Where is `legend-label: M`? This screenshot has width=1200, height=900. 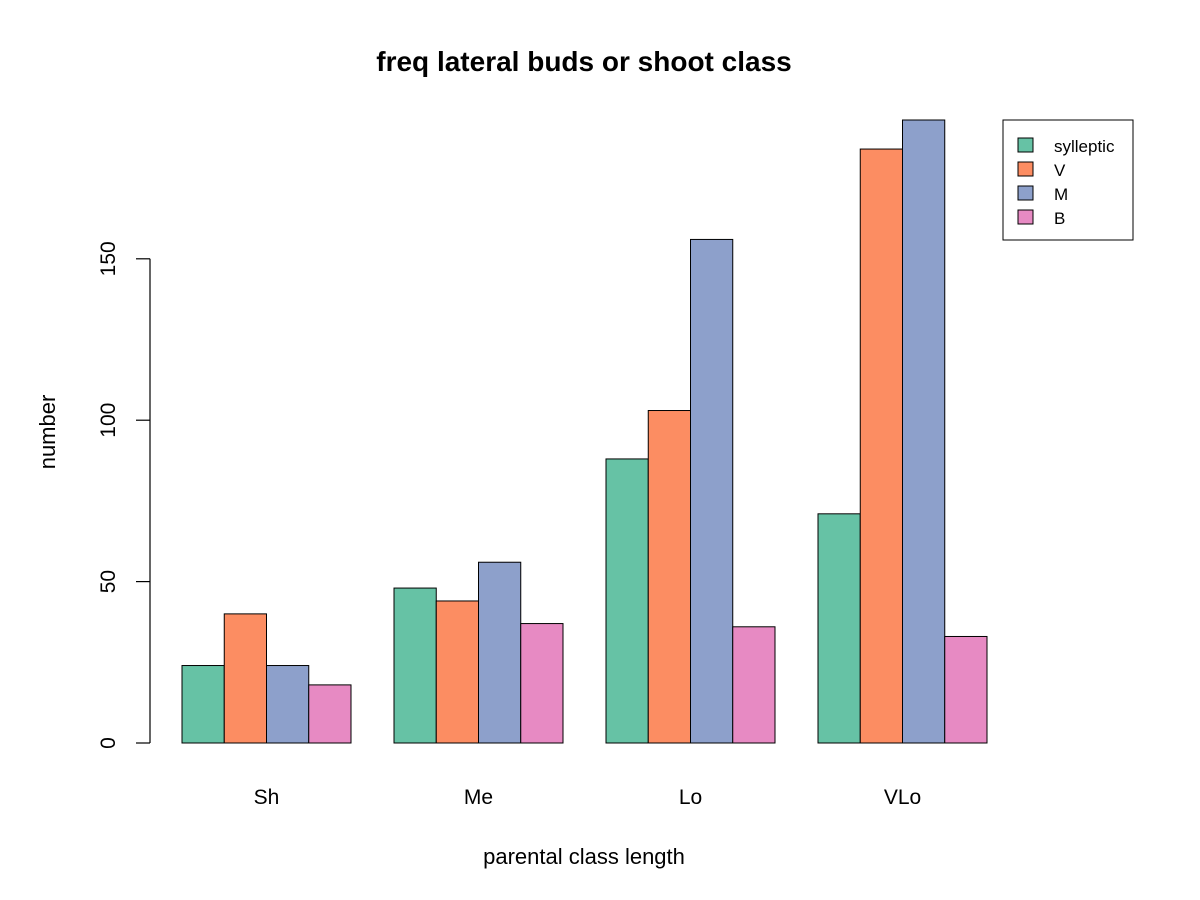 legend-label: M is located at coordinates (1061, 194).